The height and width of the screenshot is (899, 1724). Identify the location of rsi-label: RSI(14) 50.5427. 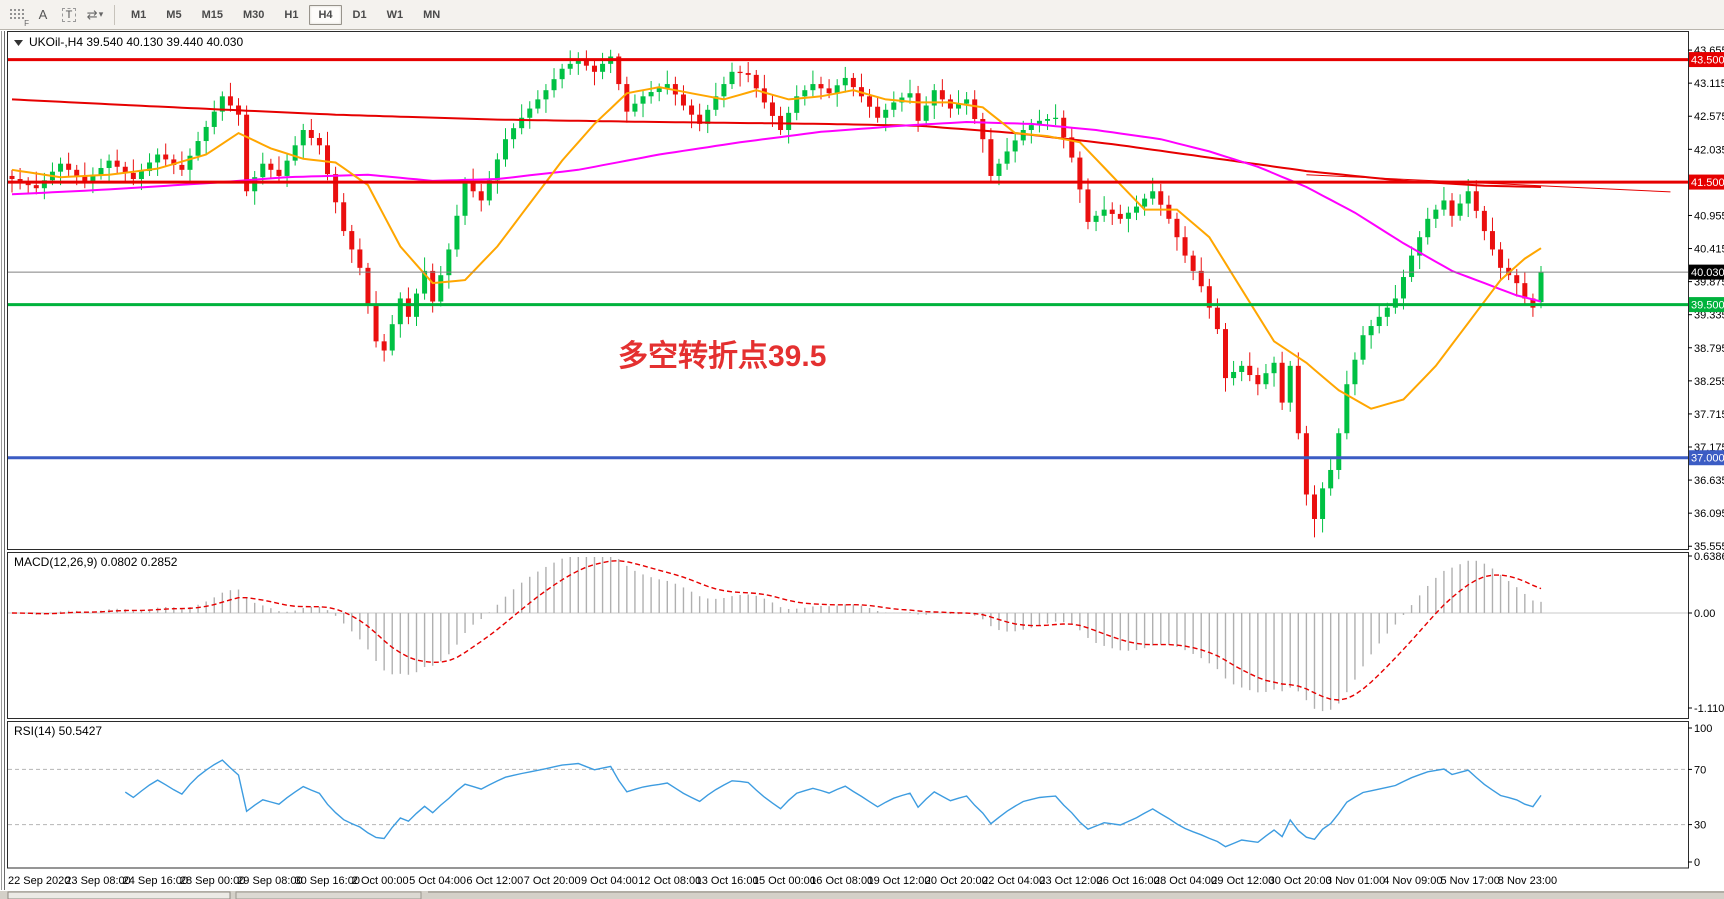
(58, 731).